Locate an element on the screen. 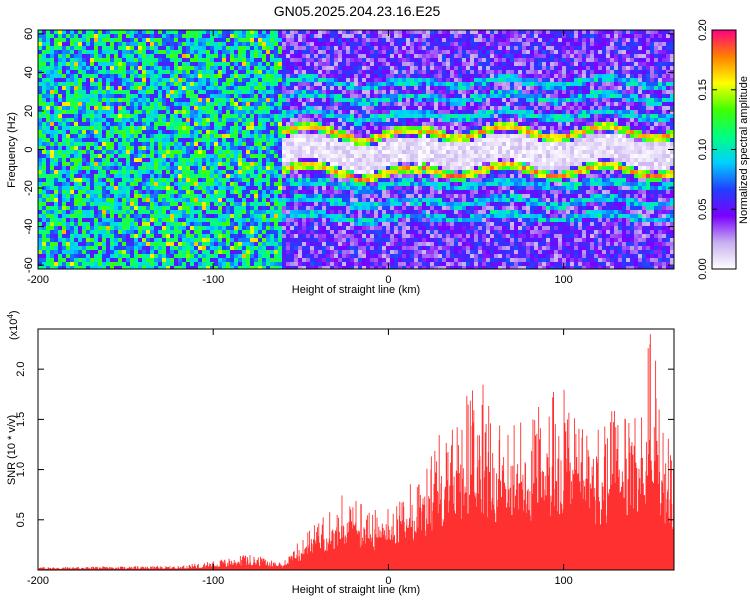 This screenshot has height=600, width=750. snr-x-tick-label: 100 is located at coordinates (563, 581).